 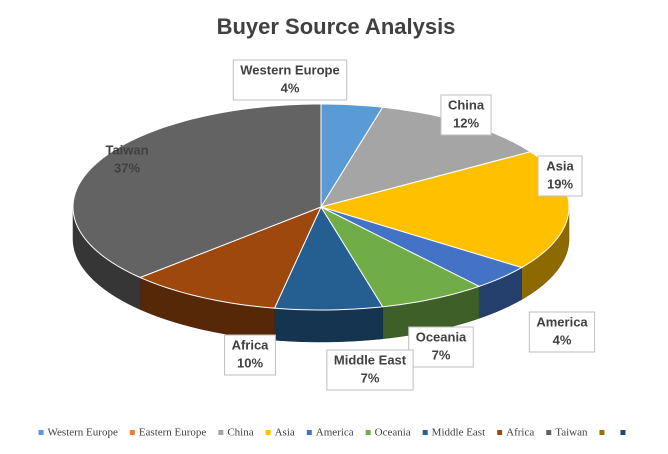 I want to click on legend-label: Asia, so click(x=285, y=433).